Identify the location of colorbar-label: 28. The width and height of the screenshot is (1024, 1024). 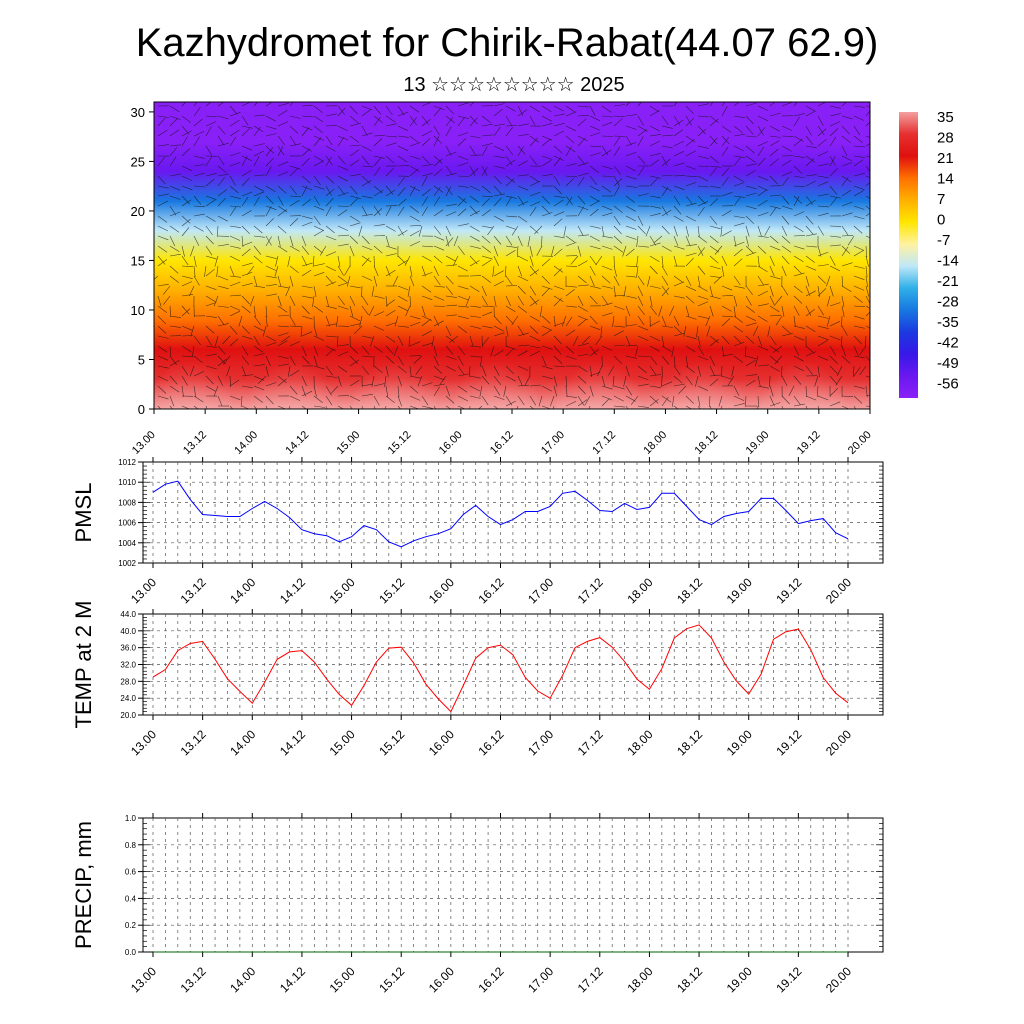
(945, 138).